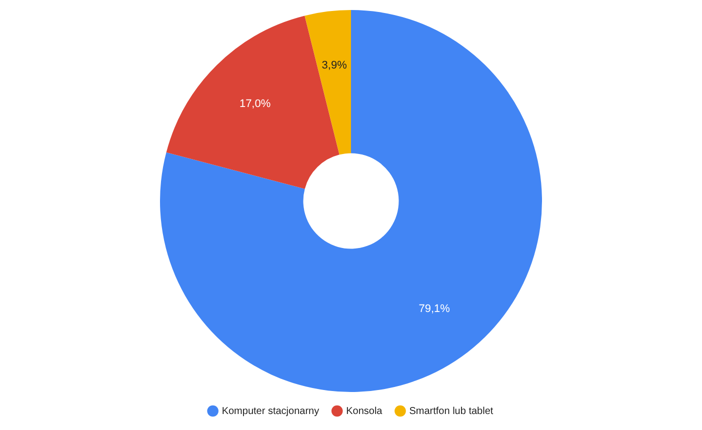  I want to click on legend-label: Konsola, so click(364, 411).